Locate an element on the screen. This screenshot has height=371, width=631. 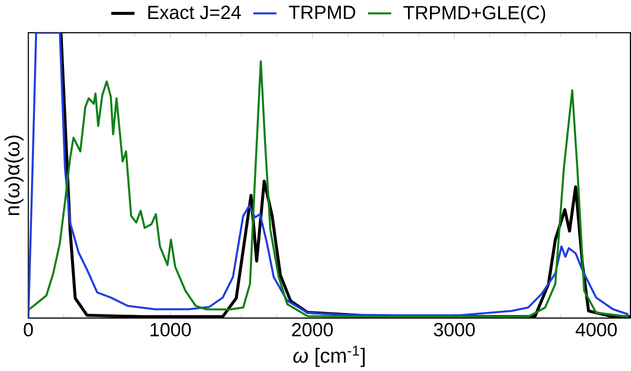
x-tick-label: 0 is located at coordinates (28, 329).